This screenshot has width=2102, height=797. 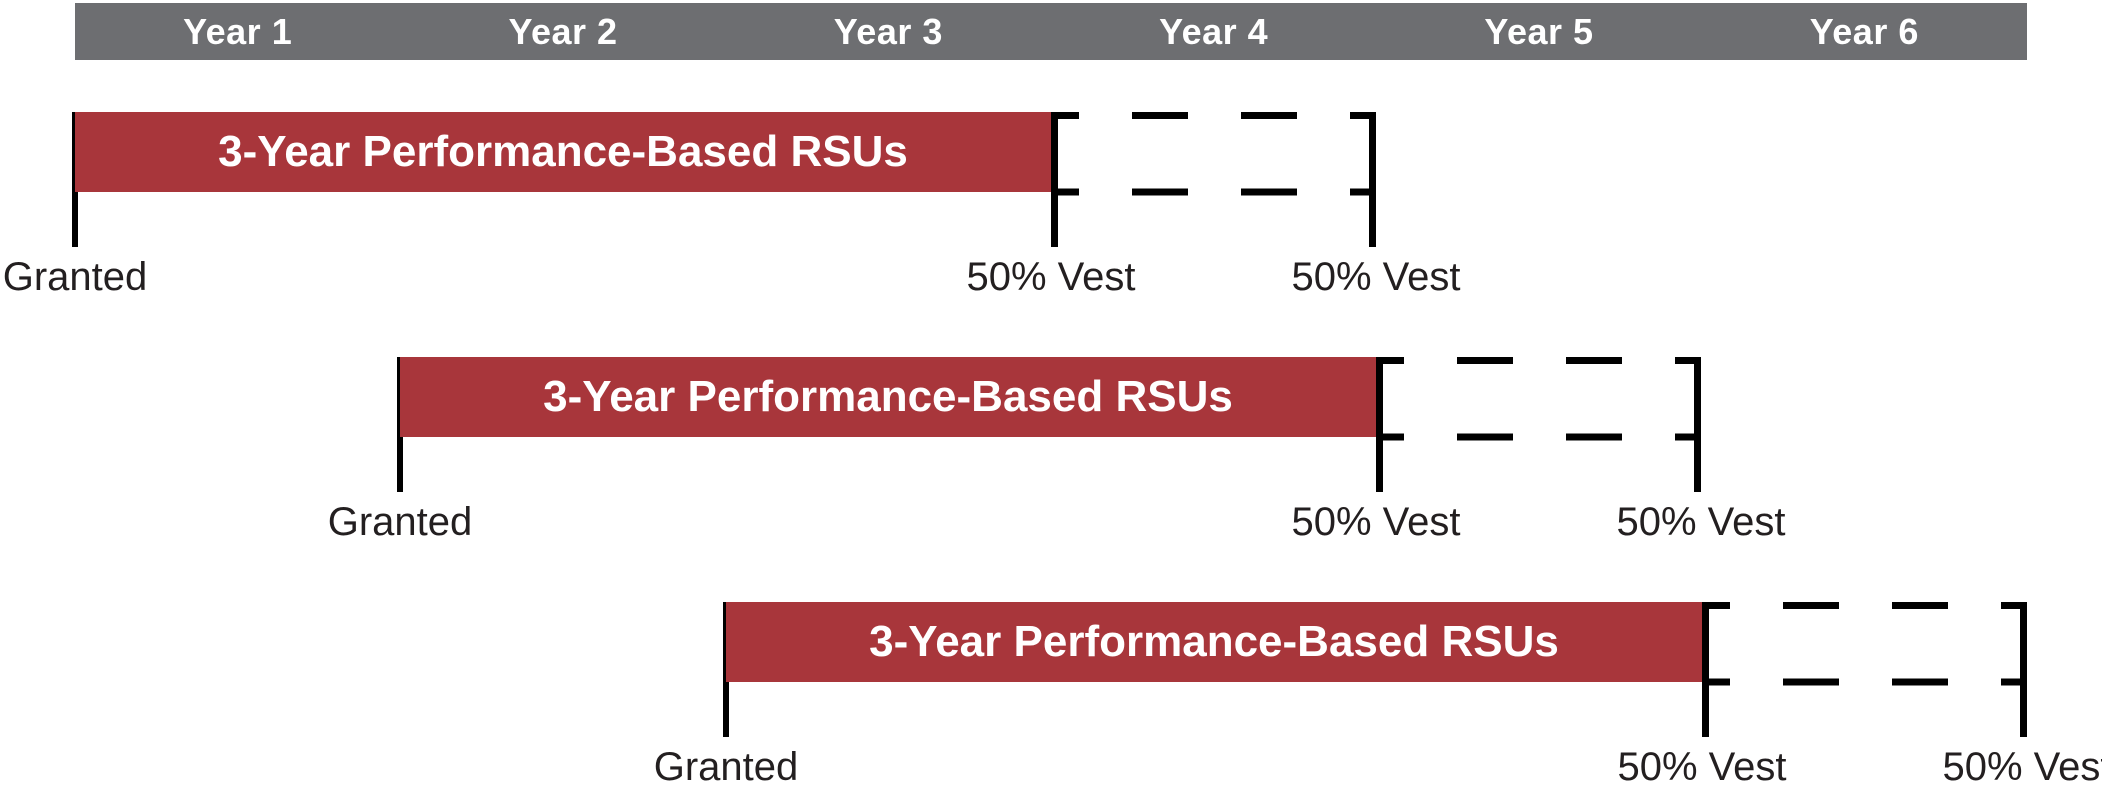 What do you see at coordinates (1214, 31) in the screenshot?
I see `year-label-4: Year 4` at bounding box center [1214, 31].